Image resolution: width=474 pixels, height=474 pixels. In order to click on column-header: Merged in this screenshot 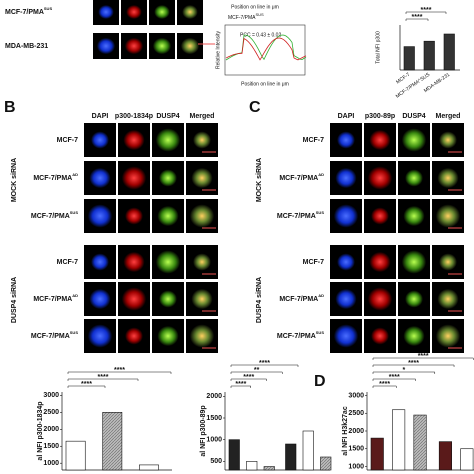, I will do `click(448, 116)`.